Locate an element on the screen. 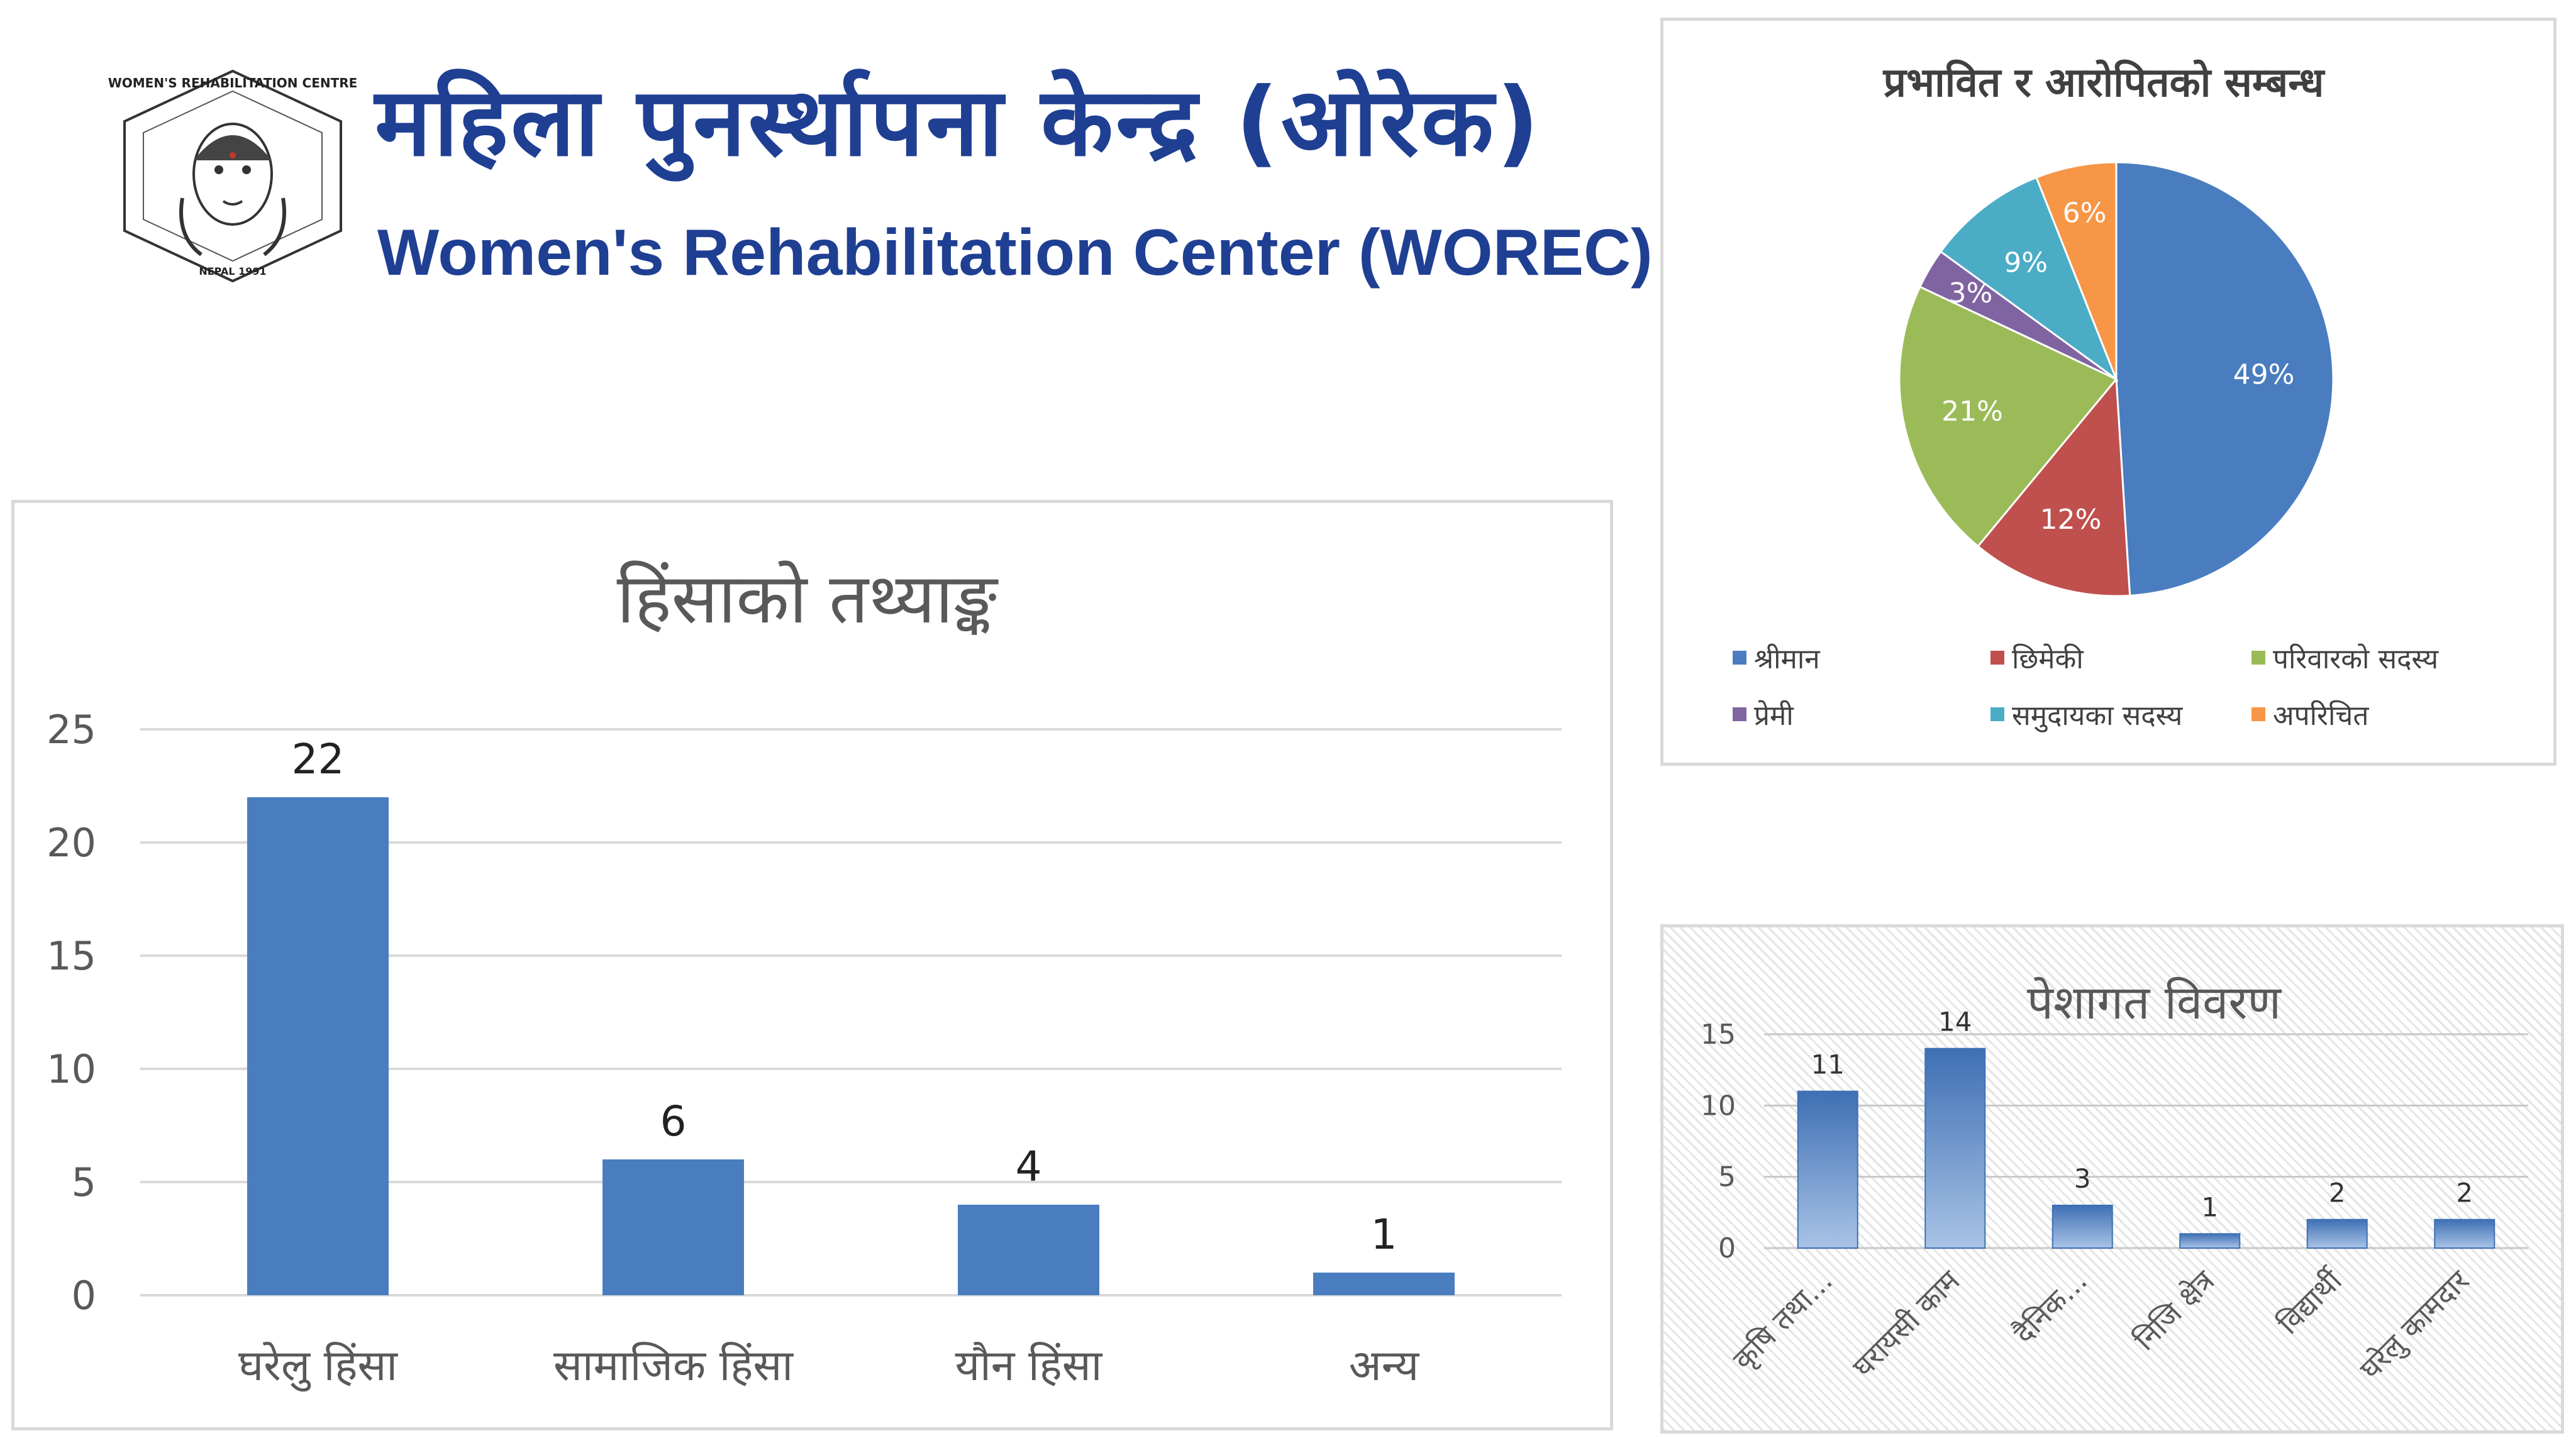 This screenshot has height=1448, width=2576. category-label: अन्य is located at coordinates (1384, 1366).